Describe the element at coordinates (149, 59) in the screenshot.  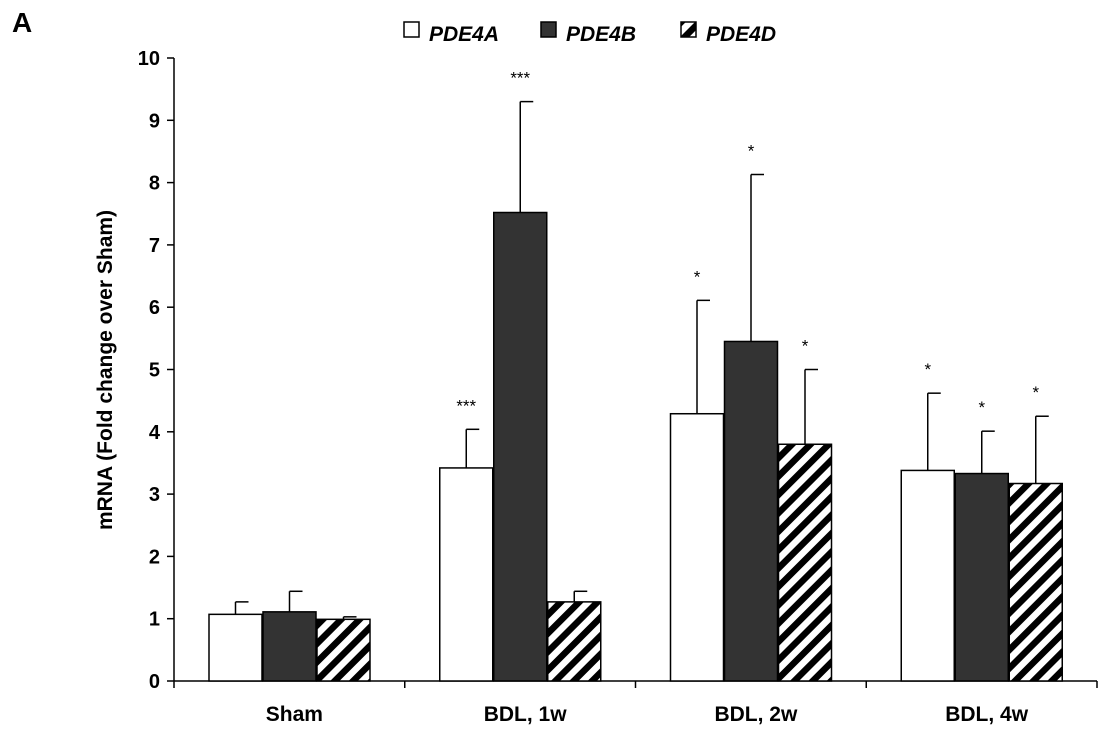
I see `y-tick-label: 10` at that location.